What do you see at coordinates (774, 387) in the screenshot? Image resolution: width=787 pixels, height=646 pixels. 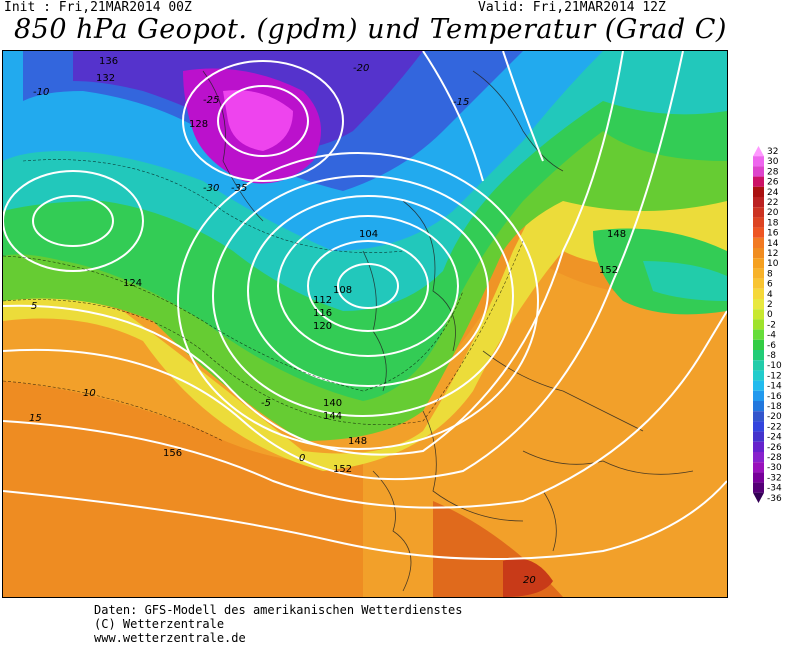 I see `legend-label: -14` at bounding box center [774, 387].